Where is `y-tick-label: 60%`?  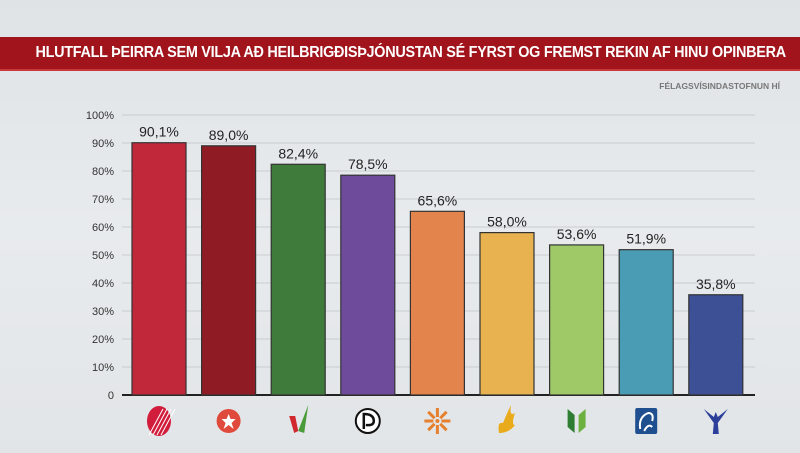 y-tick-label: 60% is located at coordinates (103, 228).